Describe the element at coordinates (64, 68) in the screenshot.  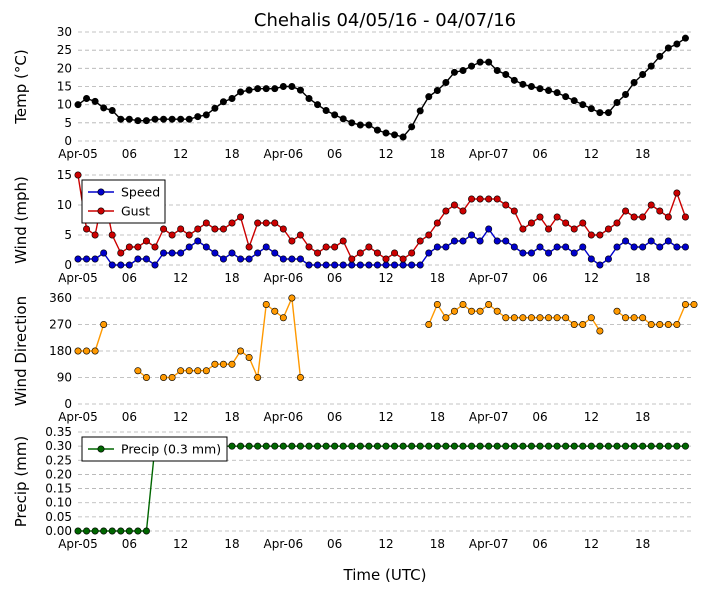
I see `y-tick-label: 20` at that location.